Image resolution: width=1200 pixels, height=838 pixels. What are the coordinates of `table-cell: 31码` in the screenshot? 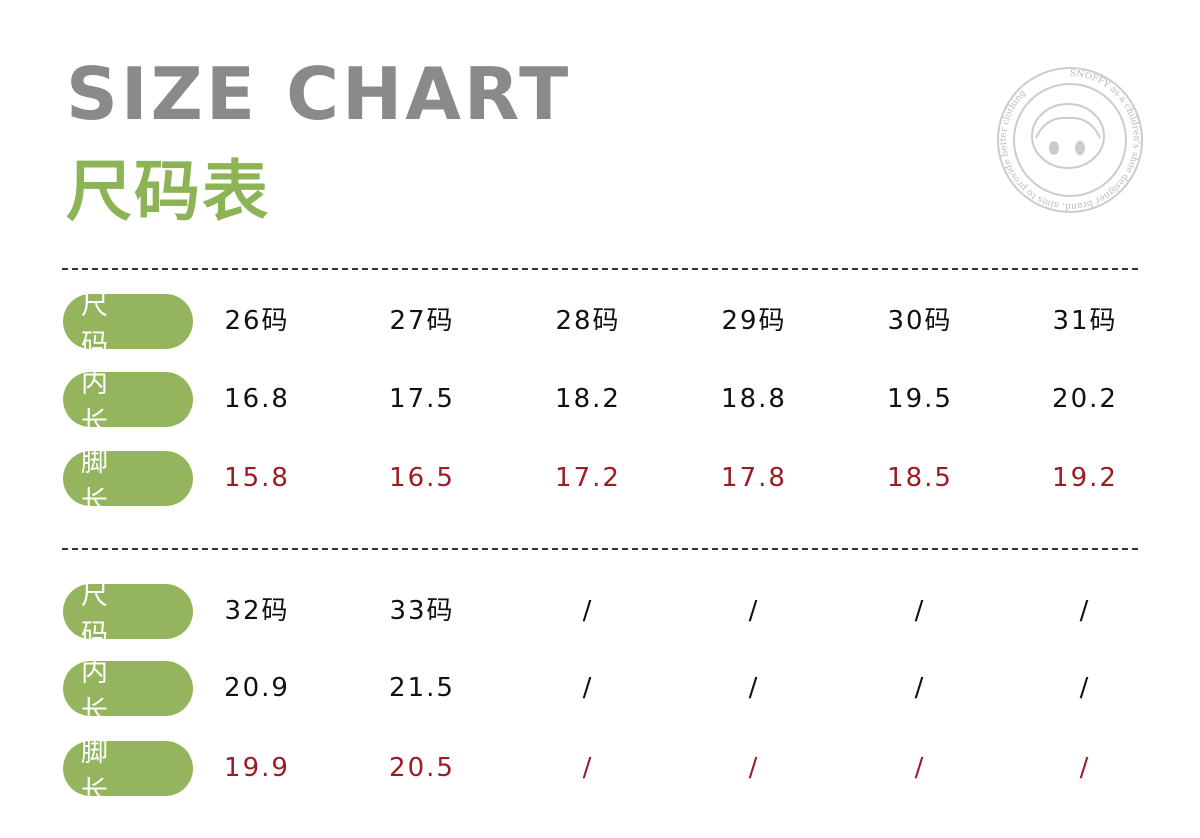 It's located at (1085, 321).